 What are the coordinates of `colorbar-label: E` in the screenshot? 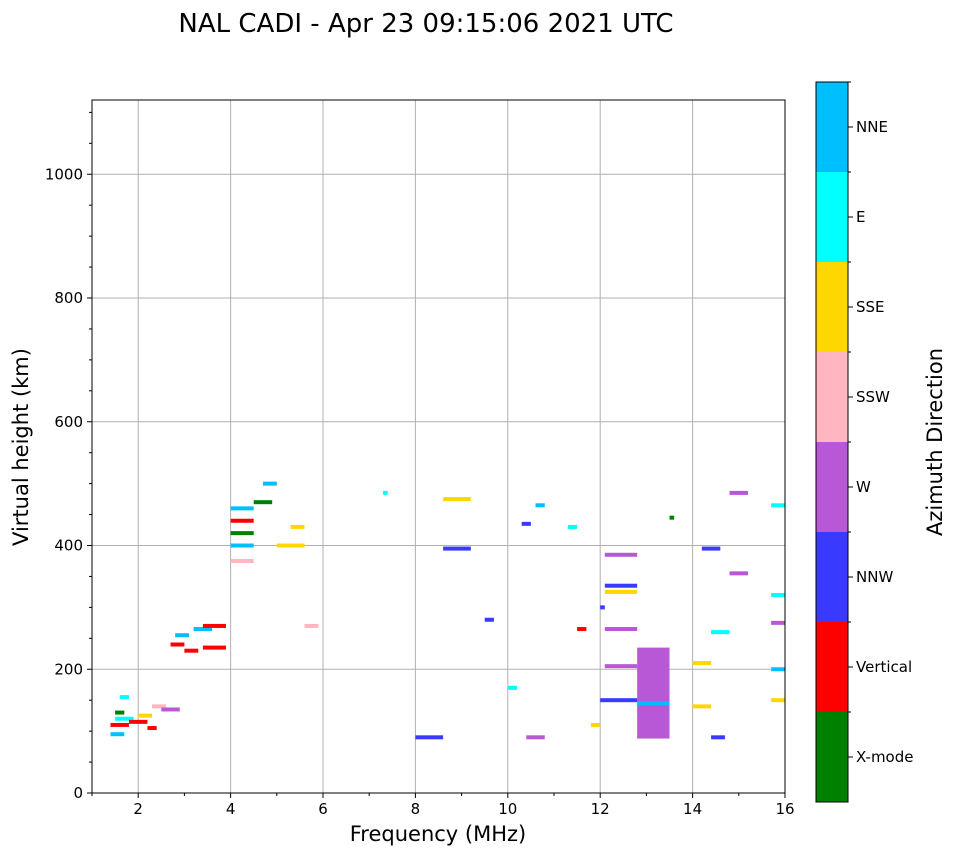 It's located at (860, 217).